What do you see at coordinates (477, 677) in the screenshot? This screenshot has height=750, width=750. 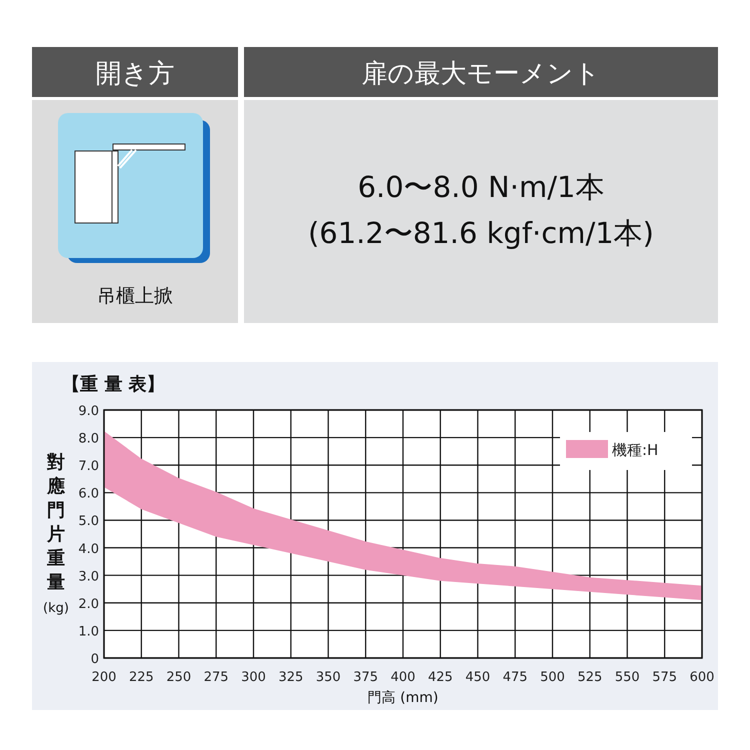 I see `x-tick-label: 450` at bounding box center [477, 677].